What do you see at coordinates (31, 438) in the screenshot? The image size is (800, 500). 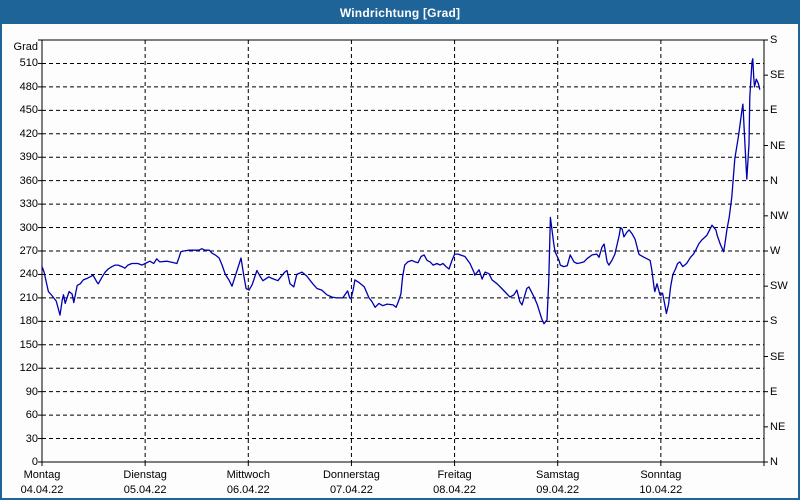 I see `y-axis-left-tick-label: 30` at bounding box center [31, 438].